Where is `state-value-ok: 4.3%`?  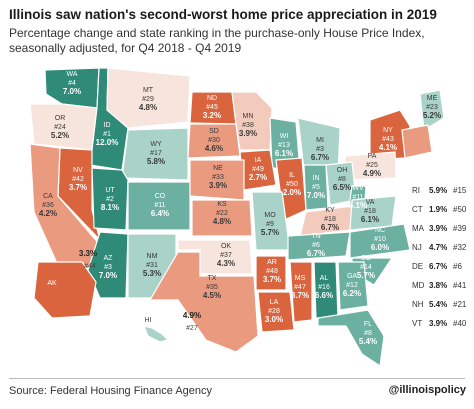
state-value-ok: 4.3% is located at coordinates (226, 263).